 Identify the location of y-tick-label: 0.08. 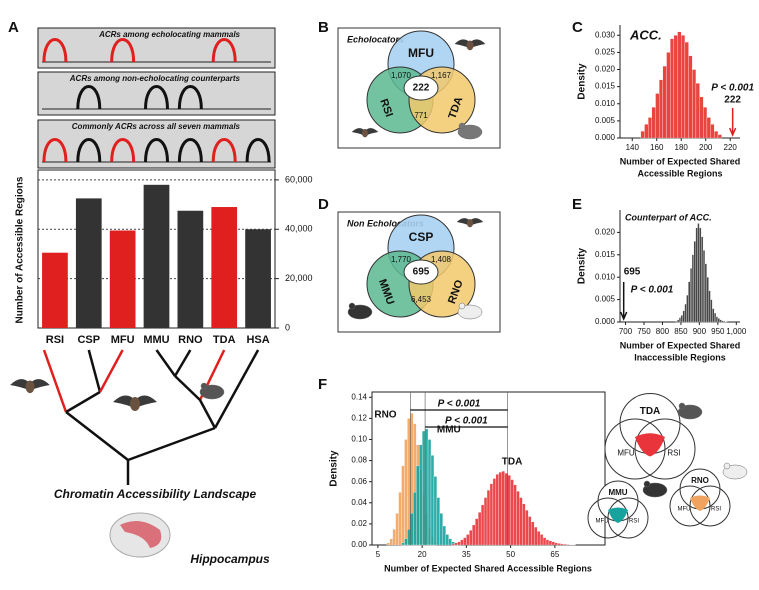
(359, 460).